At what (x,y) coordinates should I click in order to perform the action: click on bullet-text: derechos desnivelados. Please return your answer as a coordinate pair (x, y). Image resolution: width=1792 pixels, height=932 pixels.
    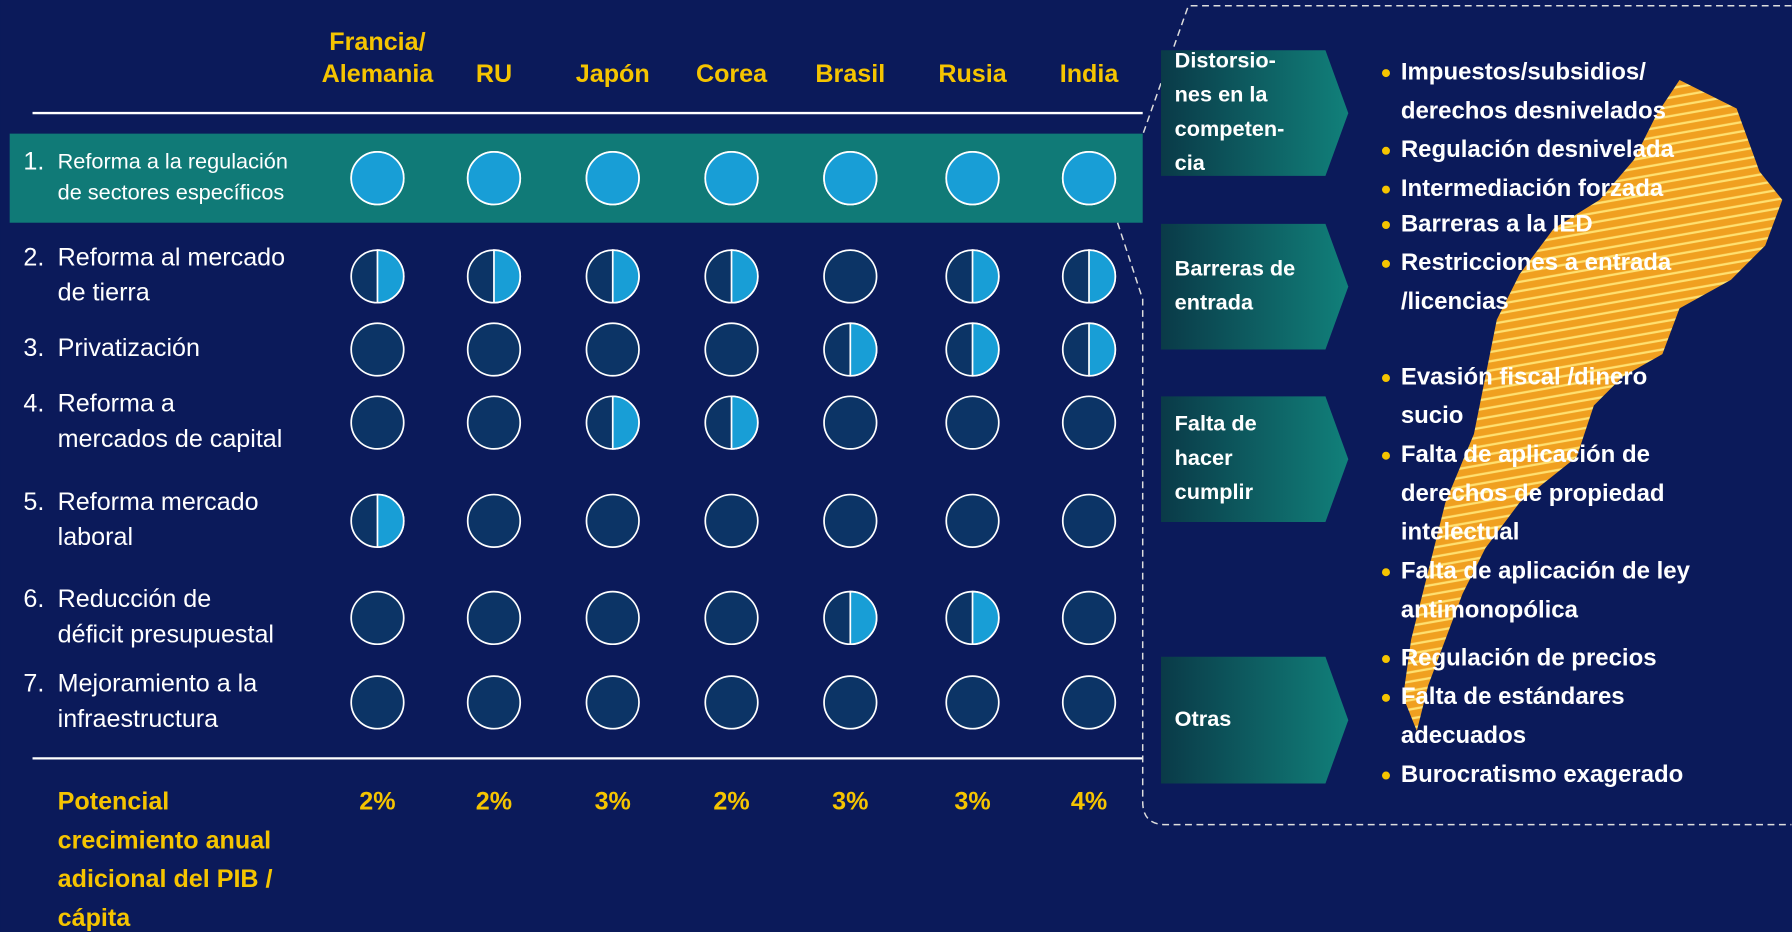
    Looking at the image, I should click on (1533, 110).